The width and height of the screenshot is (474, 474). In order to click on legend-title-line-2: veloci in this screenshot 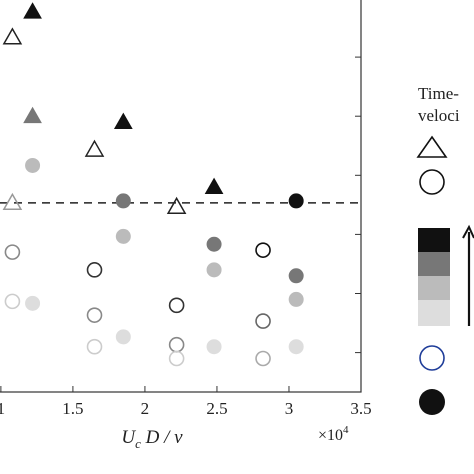, I will do `click(439, 115)`.